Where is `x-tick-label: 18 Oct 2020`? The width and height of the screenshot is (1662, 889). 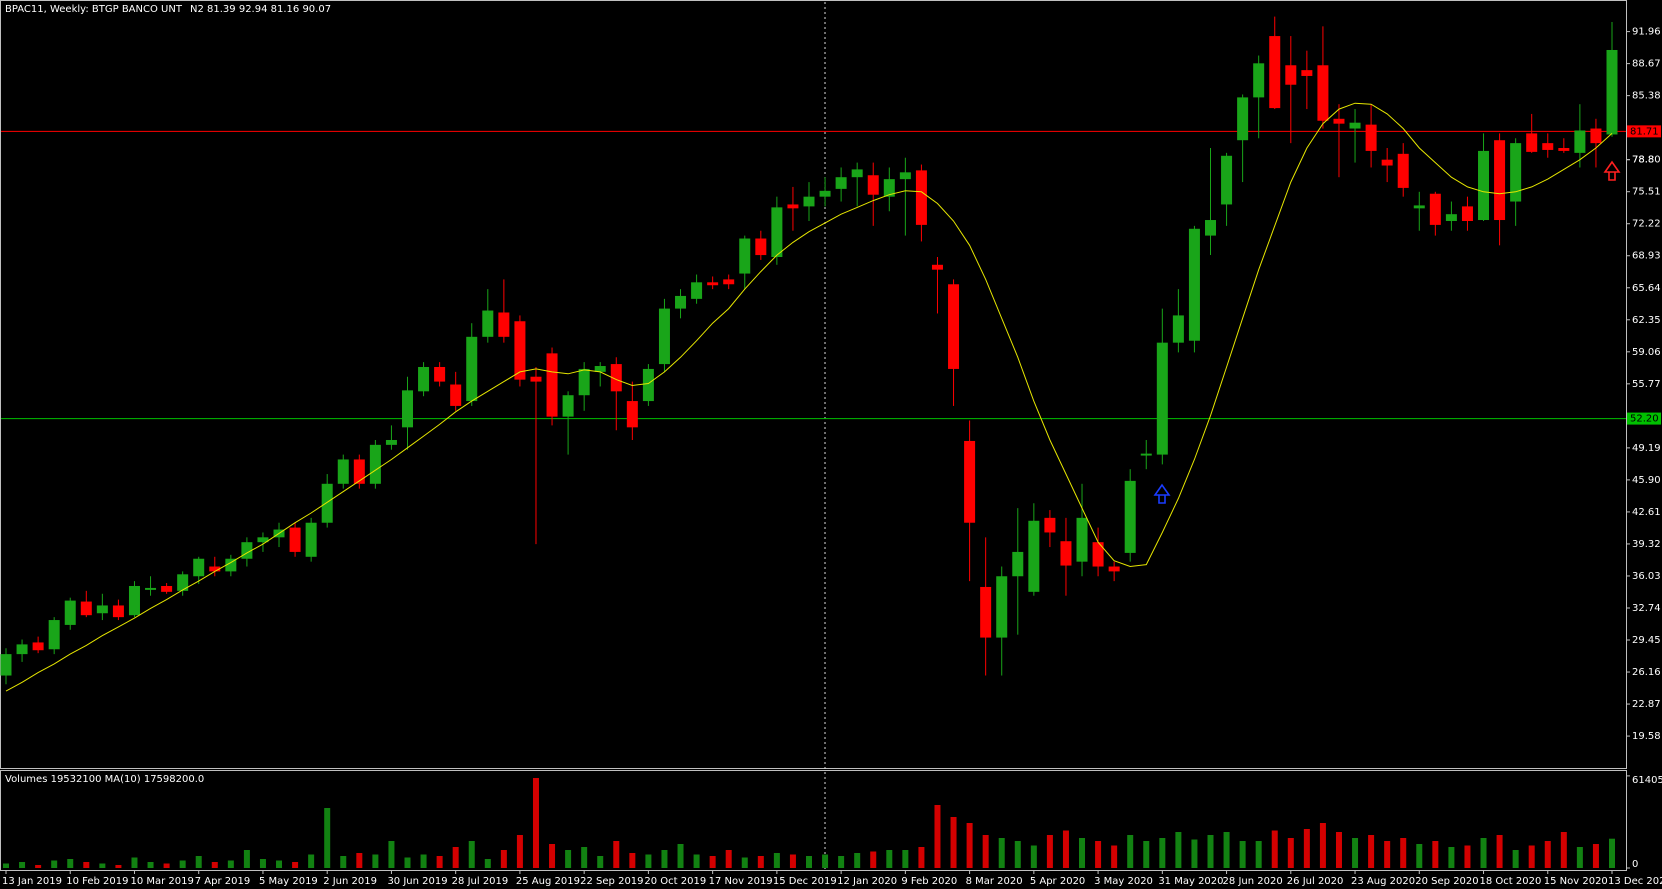 x-tick-label: 18 Oct 2020 is located at coordinates (1511, 881).